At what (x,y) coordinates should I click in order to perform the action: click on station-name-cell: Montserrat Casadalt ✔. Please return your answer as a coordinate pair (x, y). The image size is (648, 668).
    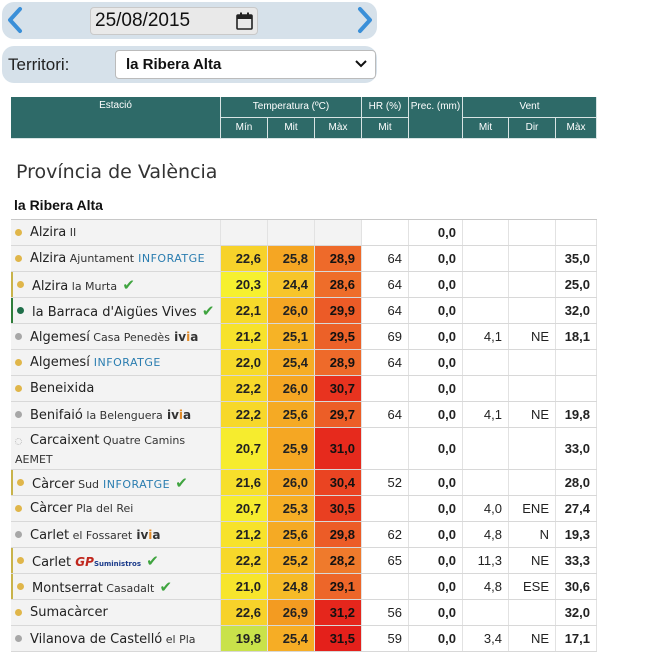
    Looking at the image, I should click on (116, 586).